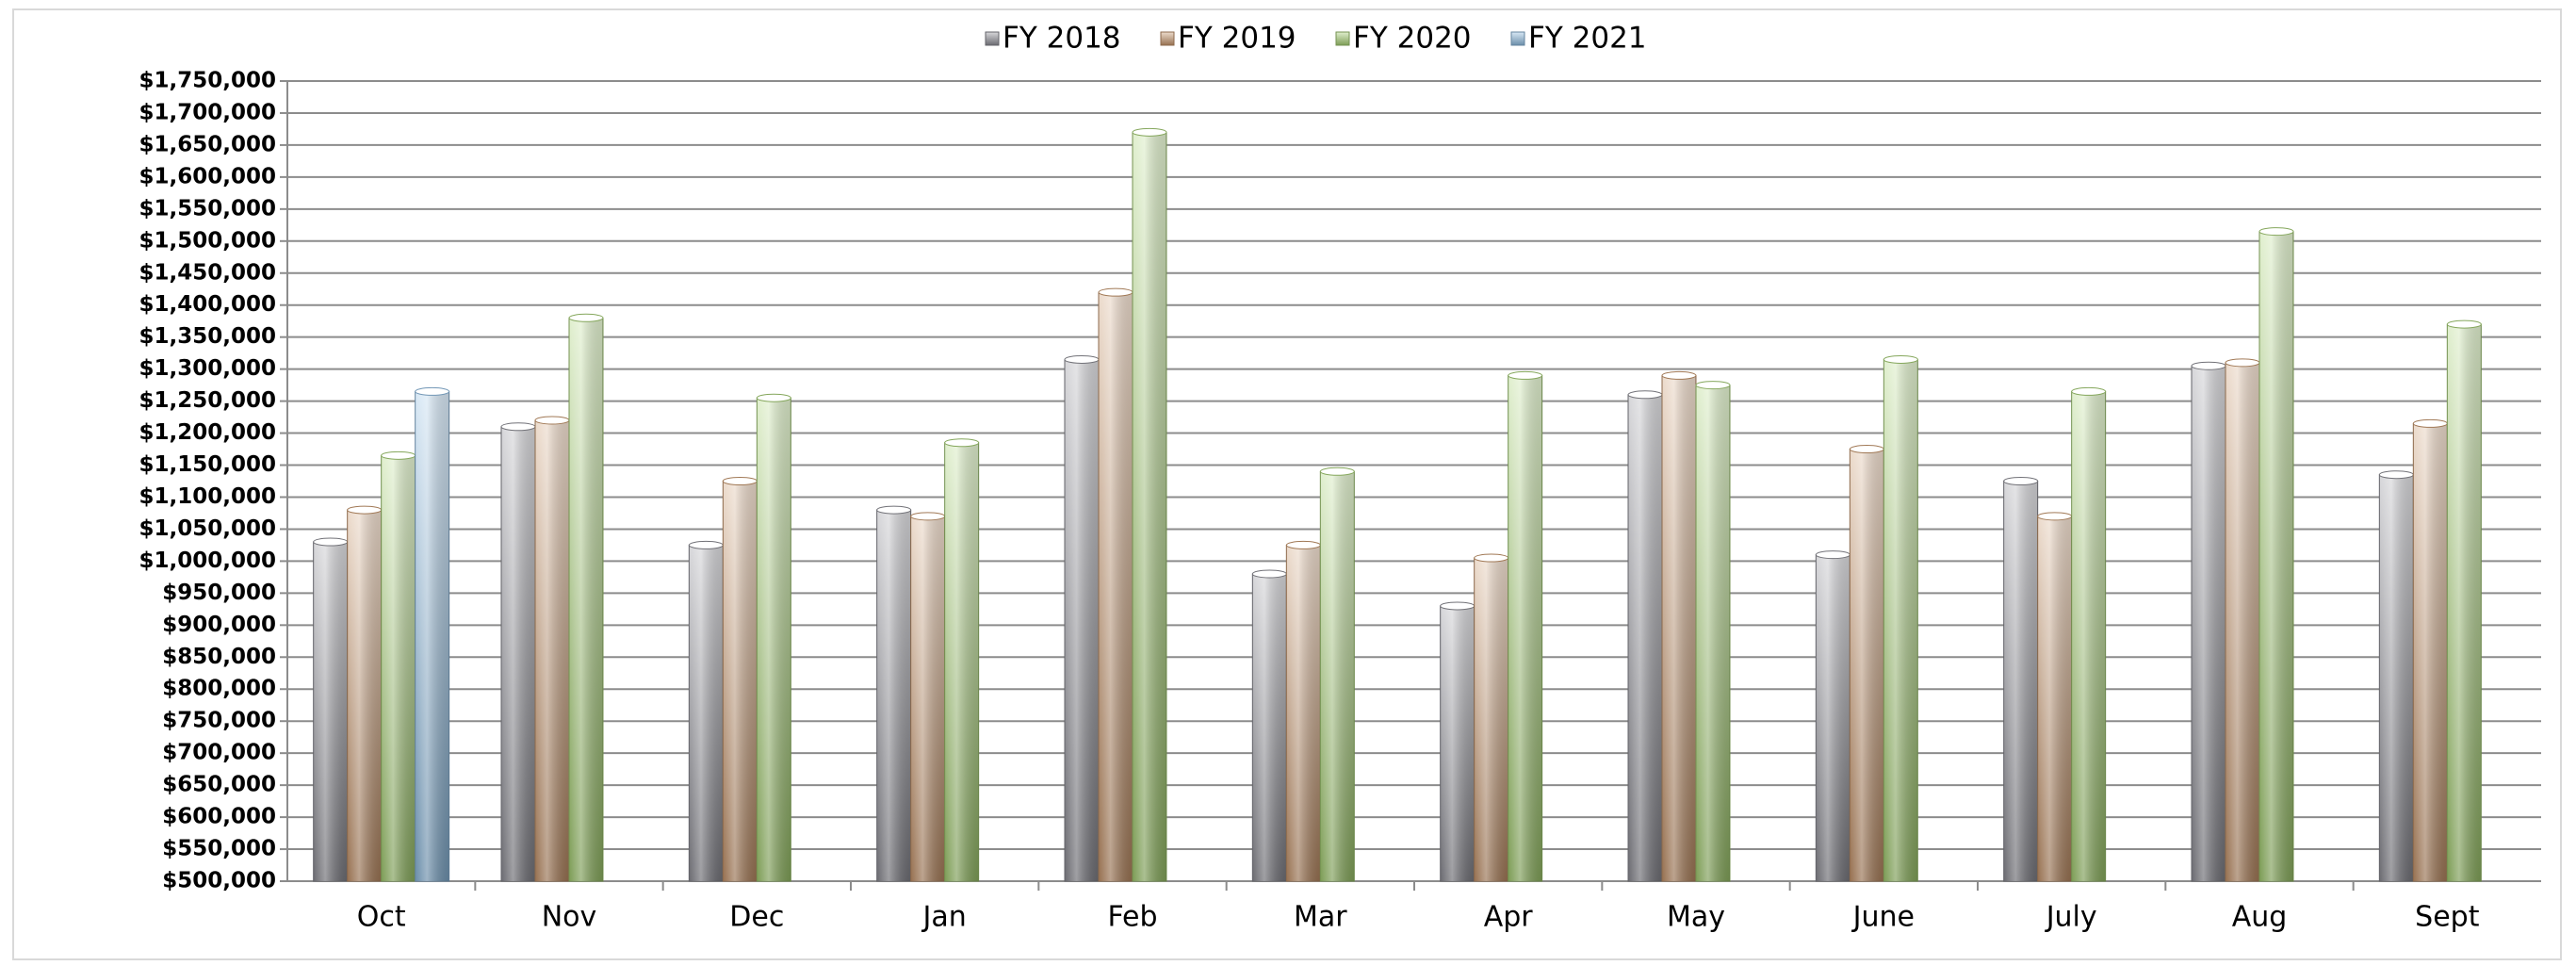 This screenshot has height=966, width=2576. What do you see at coordinates (1587, 39) in the screenshot?
I see `legend-label: FY 2021` at bounding box center [1587, 39].